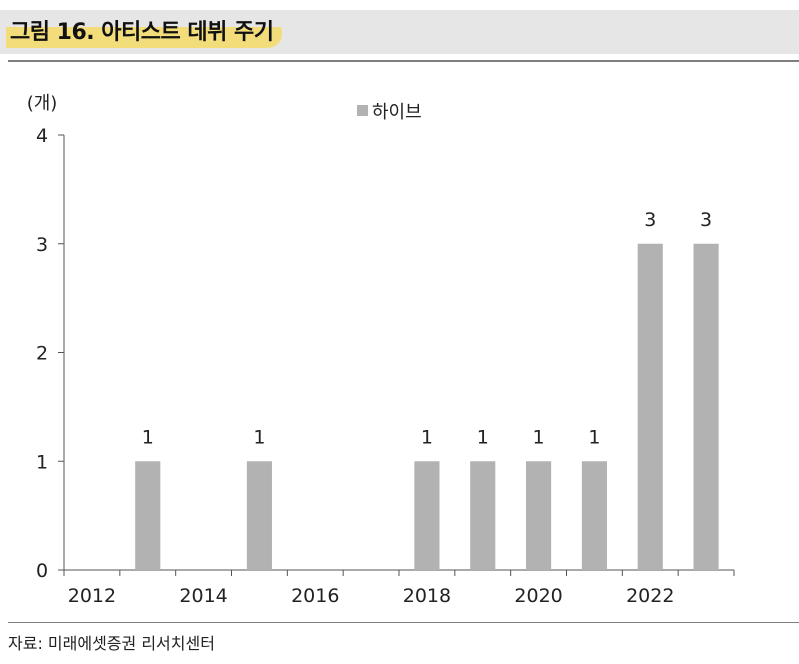 This screenshot has width=799, height=664. Describe the element at coordinates (427, 596) in the screenshot. I see `x-tick-label: 2018` at that location.